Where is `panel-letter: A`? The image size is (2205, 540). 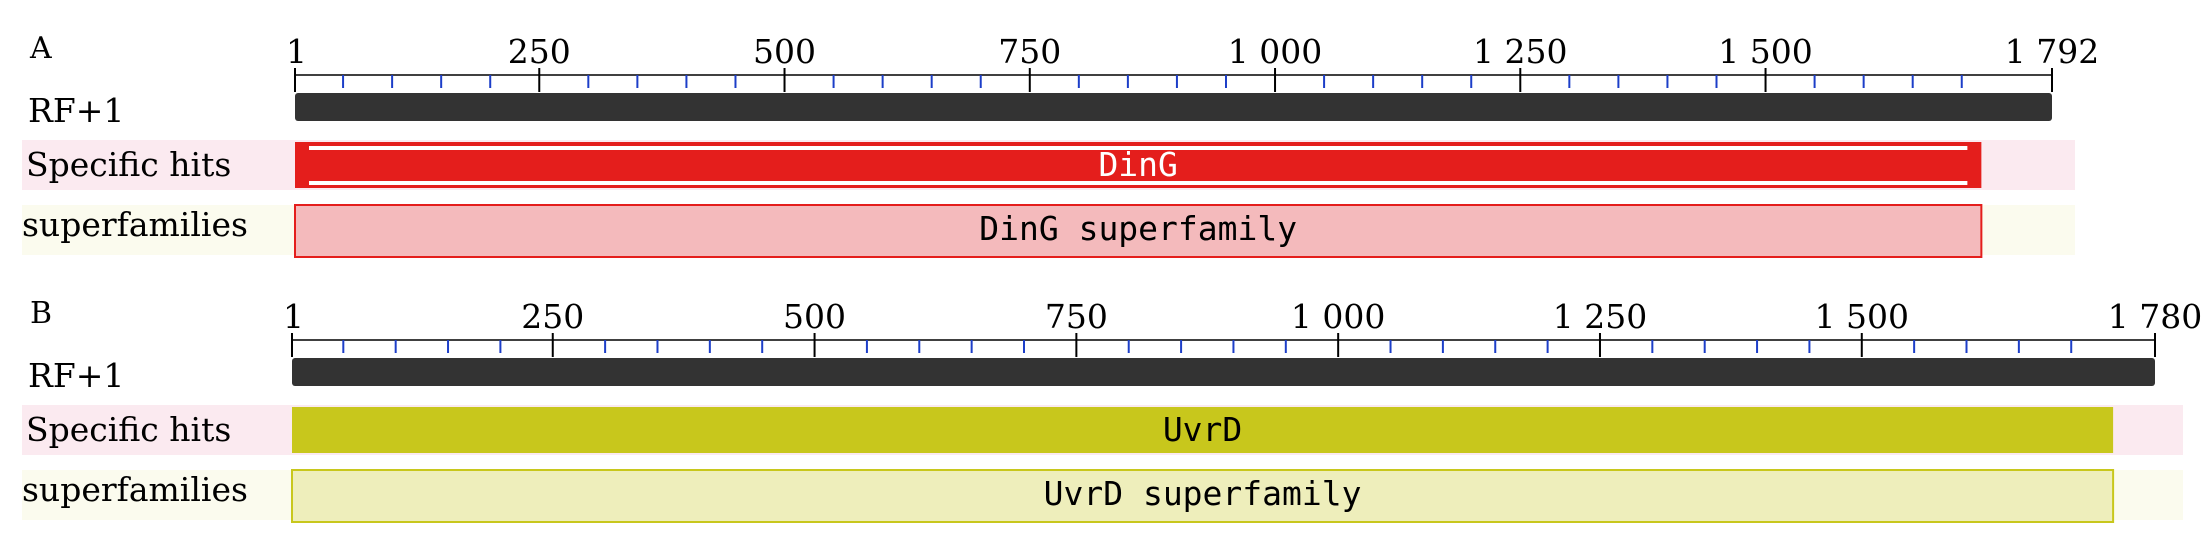
panel-letter: A is located at coordinates (40, 48).